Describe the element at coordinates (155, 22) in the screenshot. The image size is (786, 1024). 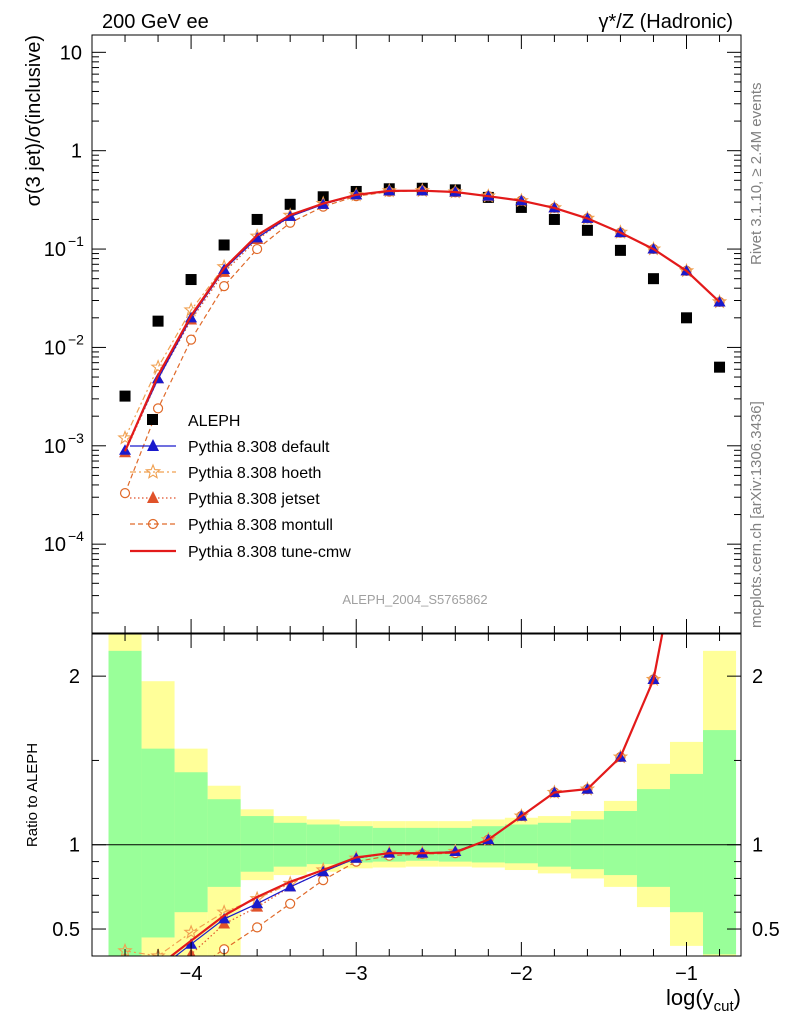
I see `header-left: 200 GeV ee` at that location.